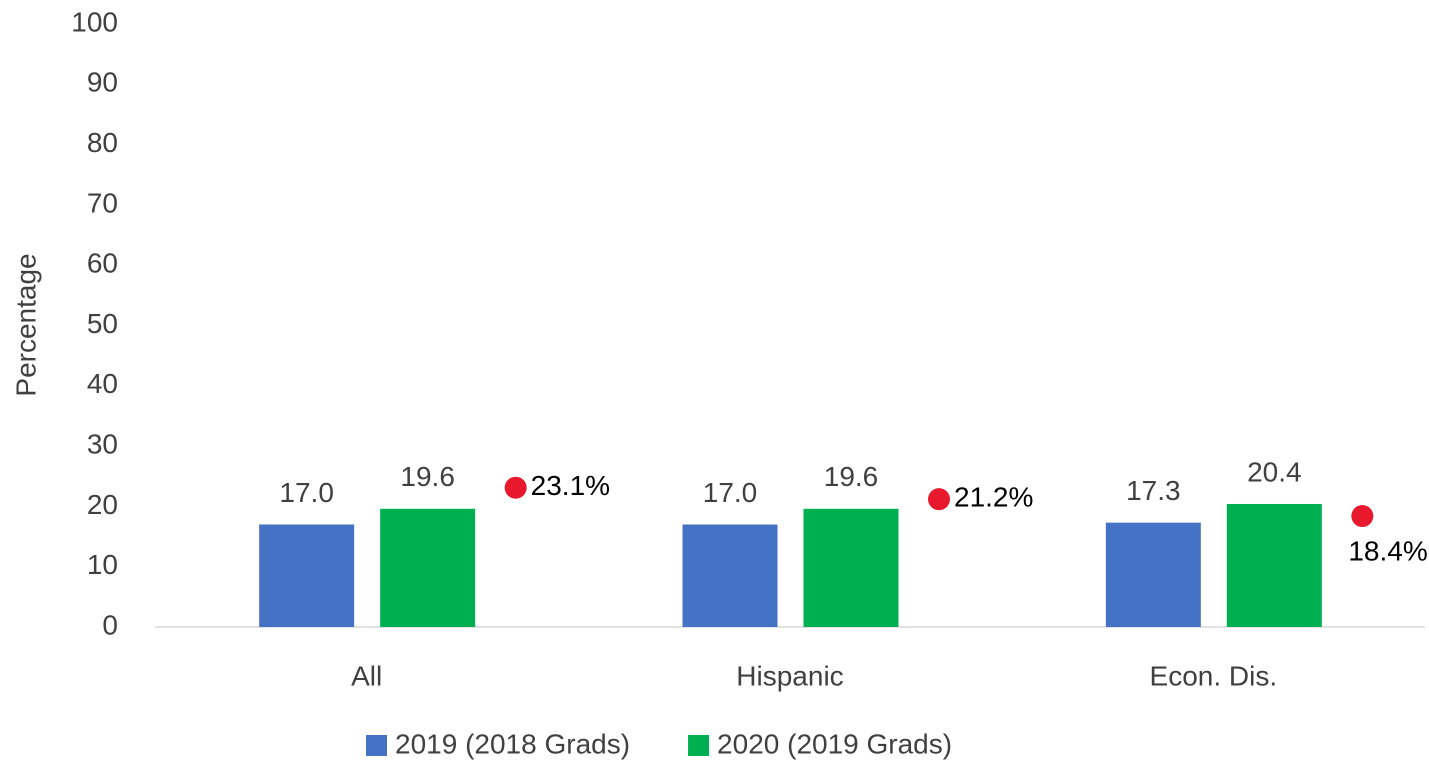  Describe the element at coordinates (366, 675) in the screenshot. I see `x-tick-label: All` at that location.